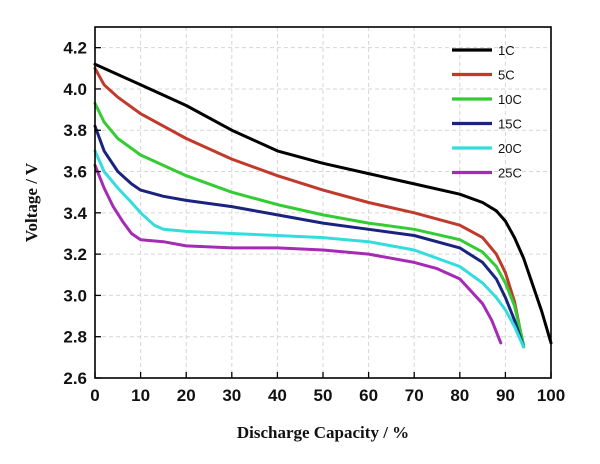 The width and height of the screenshot is (600, 464). I want to click on y-tick-label: 3.8, so click(75, 130).